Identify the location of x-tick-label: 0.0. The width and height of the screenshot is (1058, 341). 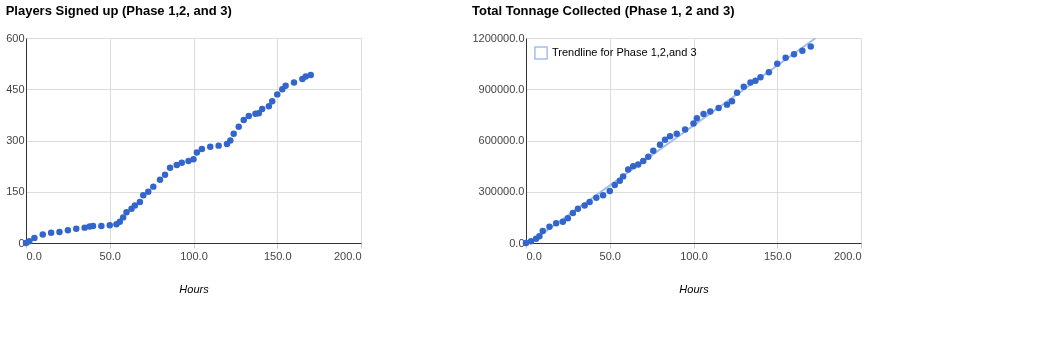
(34, 255).